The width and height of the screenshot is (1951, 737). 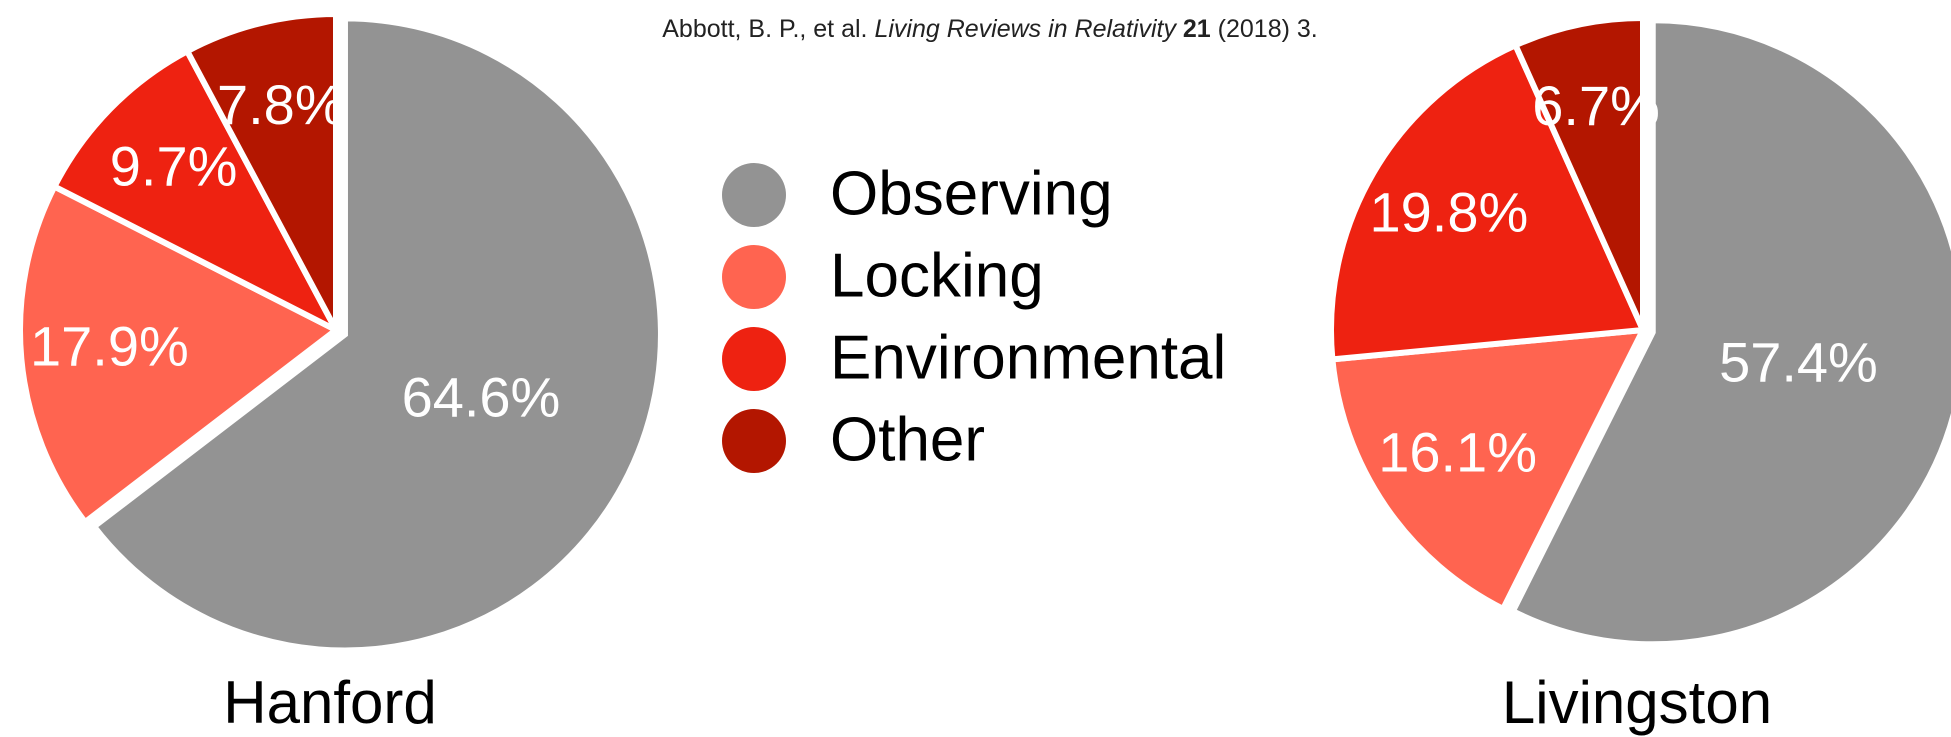 What do you see at coordinates (1798, 362) in the screenshot?
I see `slice-label: 57.4%` at bounding box center [1798, 362].